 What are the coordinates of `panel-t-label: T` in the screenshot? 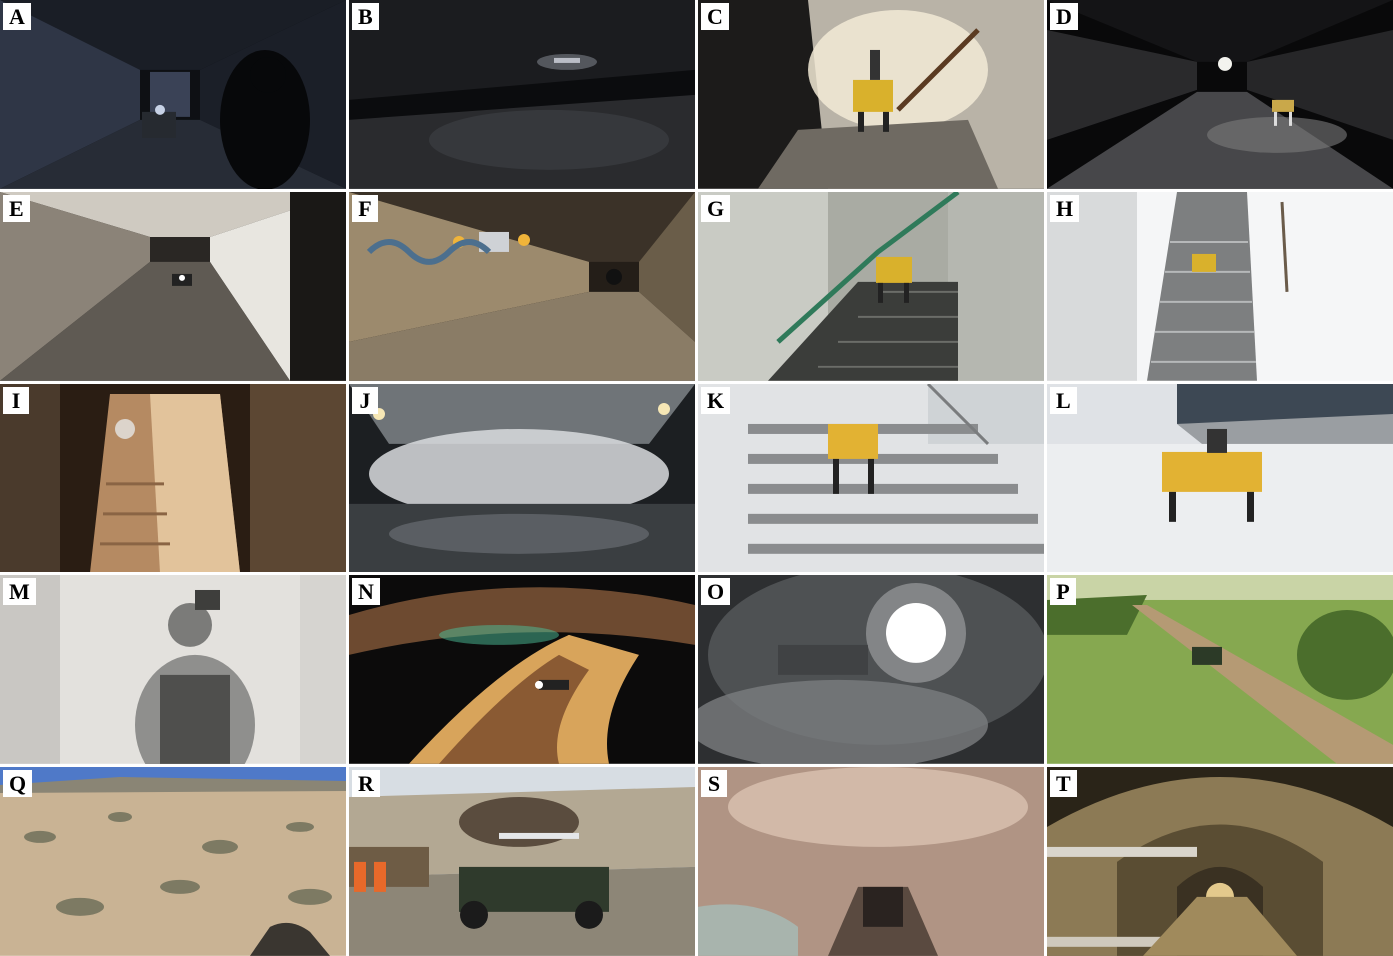 It's located at (1063, 784).